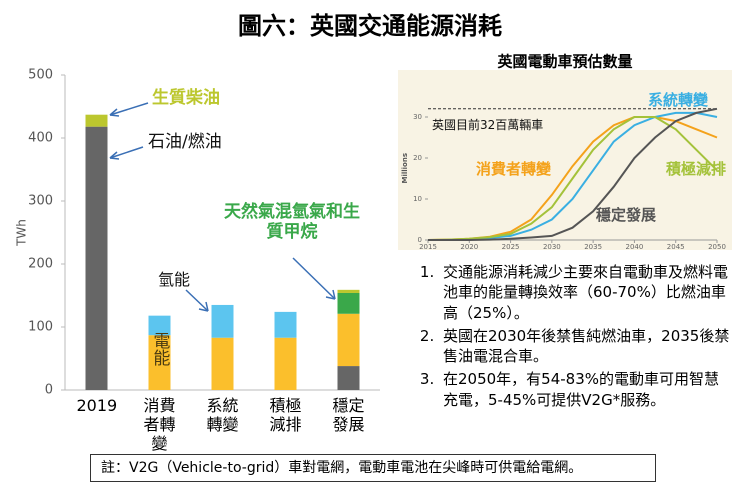 This screenshot has height=490, width=740. What do you see at coordinates (593, 247) in the screenshot?
I see `x-tick-label: 2035` at bounding box center [593, 247].